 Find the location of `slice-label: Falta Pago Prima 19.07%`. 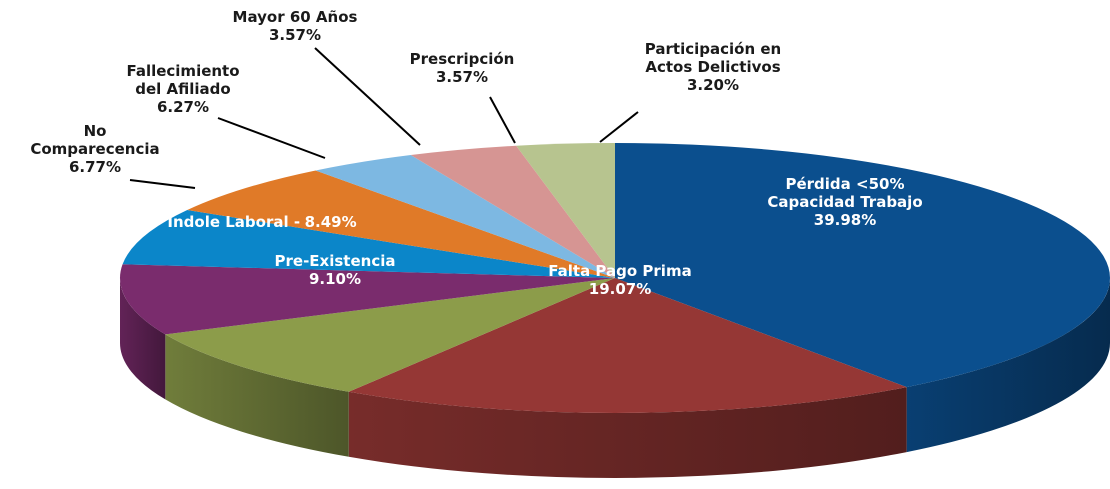

slice-label: Falta Pago Prima 19.07% is located at coordinates (619, 280).